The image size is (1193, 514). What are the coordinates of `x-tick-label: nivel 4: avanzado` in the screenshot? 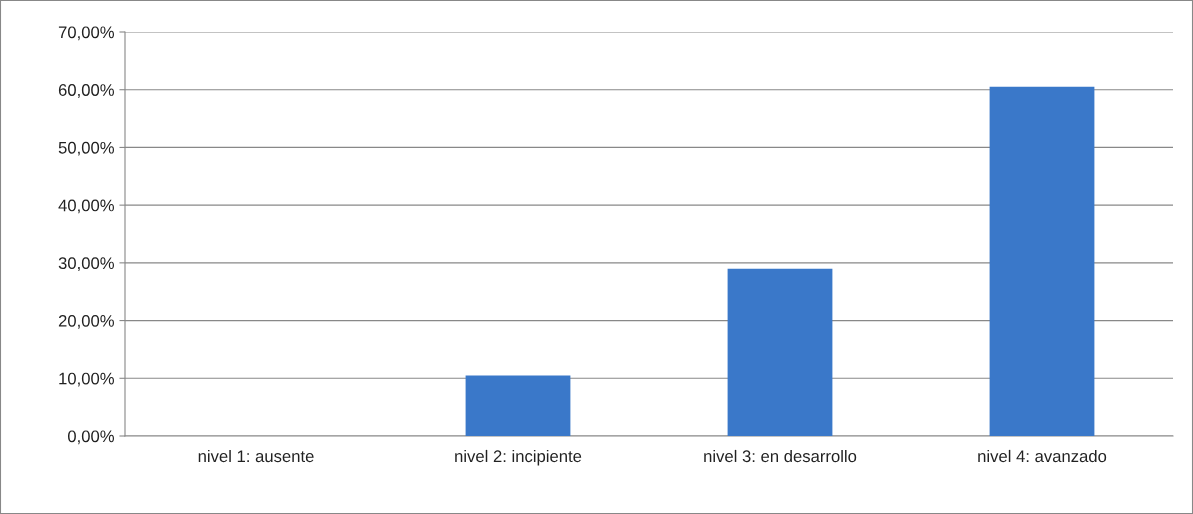 It's located at (1042, 456).